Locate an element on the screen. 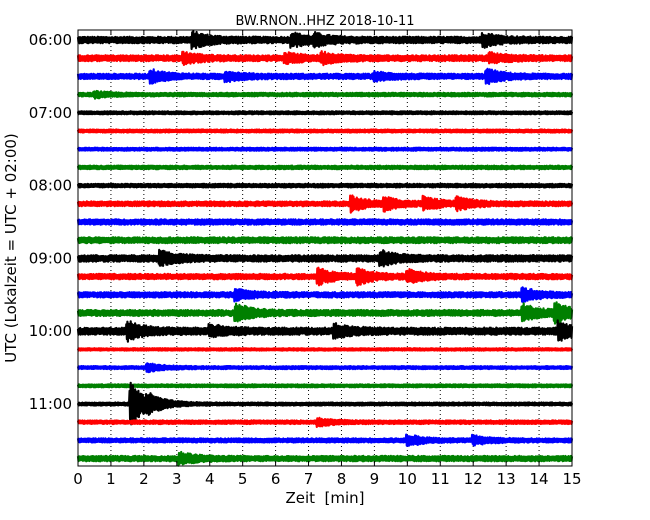 The image size is (650, 520). y-tick-label: 08:00 is located at coordinates (50, 186).